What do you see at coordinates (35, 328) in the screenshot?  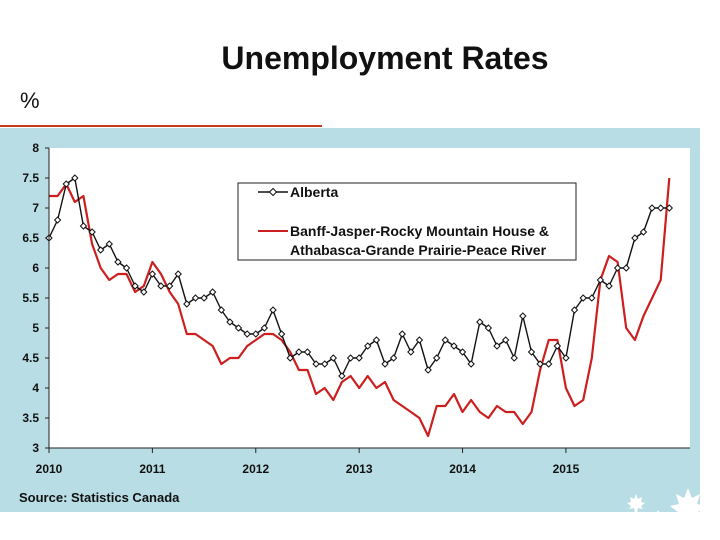 I see `y-tick-label: 5` at bounding box center [35, 328].